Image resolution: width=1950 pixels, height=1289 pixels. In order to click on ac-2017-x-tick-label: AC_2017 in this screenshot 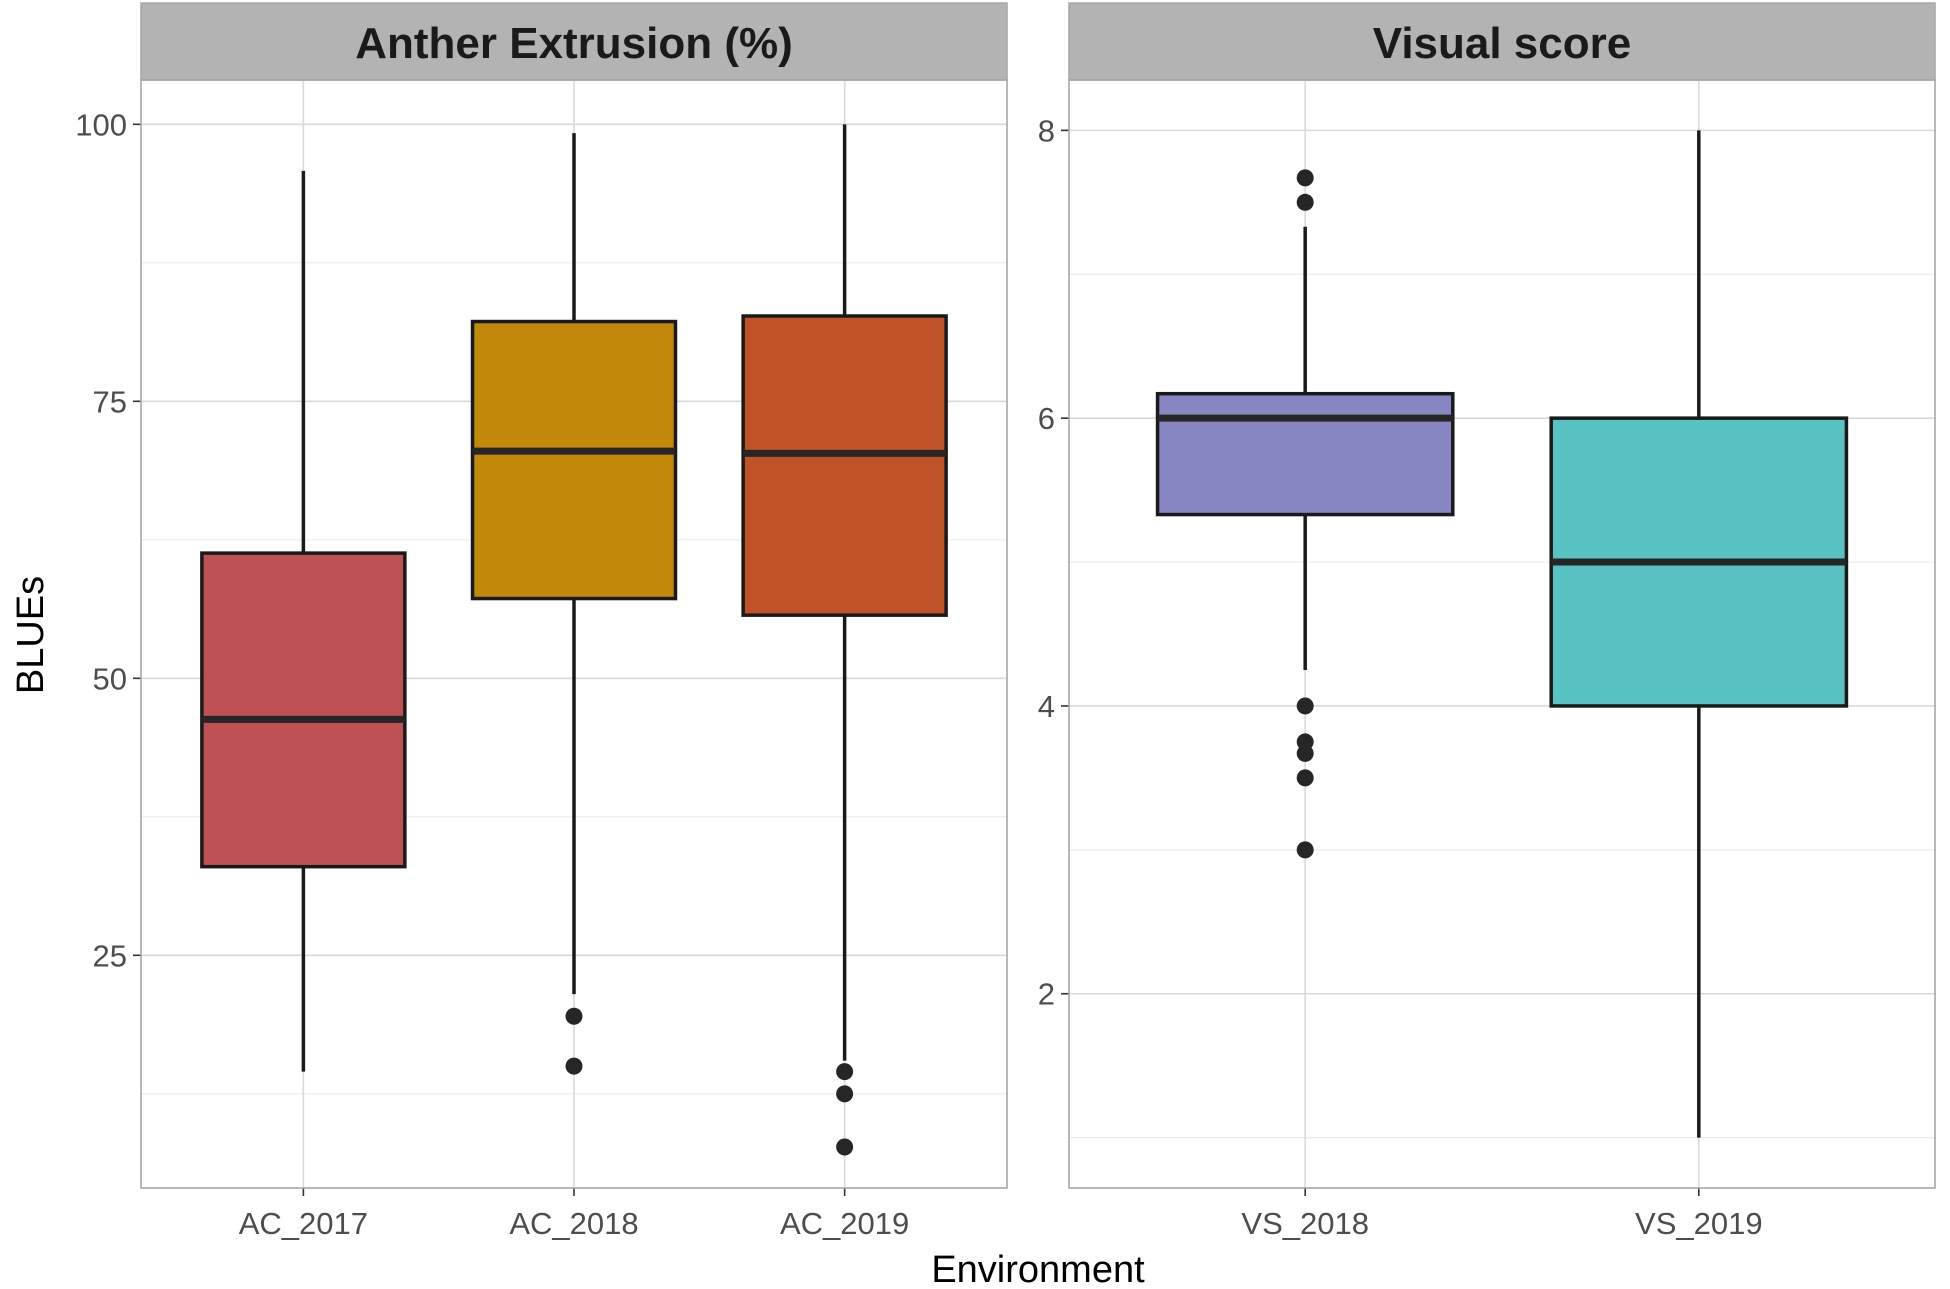, I will do `click(303, 1223)`.